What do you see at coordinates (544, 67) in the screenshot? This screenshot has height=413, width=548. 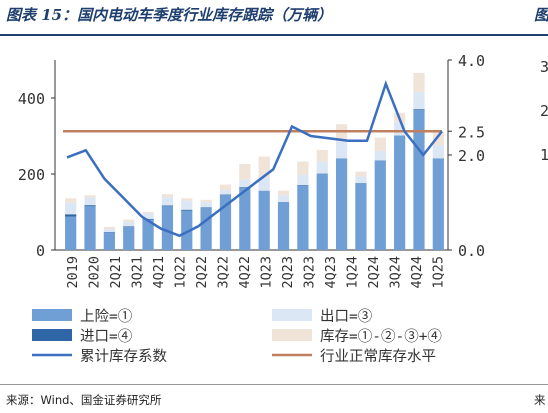 I see `clipped-tick-3: 3` at bounding box center [544, 67].